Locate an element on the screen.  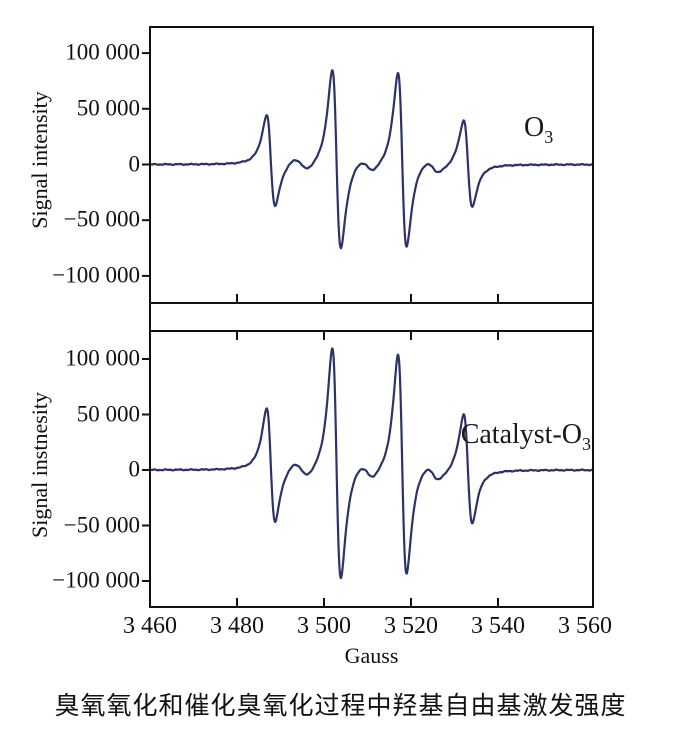
y-axis-label-bottom: Signal instnesity is located at coordinates (39, 465).